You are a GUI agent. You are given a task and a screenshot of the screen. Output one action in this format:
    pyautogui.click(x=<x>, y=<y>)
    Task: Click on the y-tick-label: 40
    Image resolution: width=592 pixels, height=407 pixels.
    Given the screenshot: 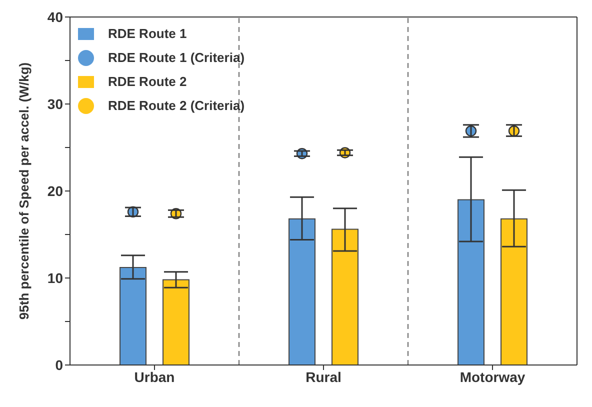 What is the action you would take?
    pyautogui.click(x=55, y=16)
    